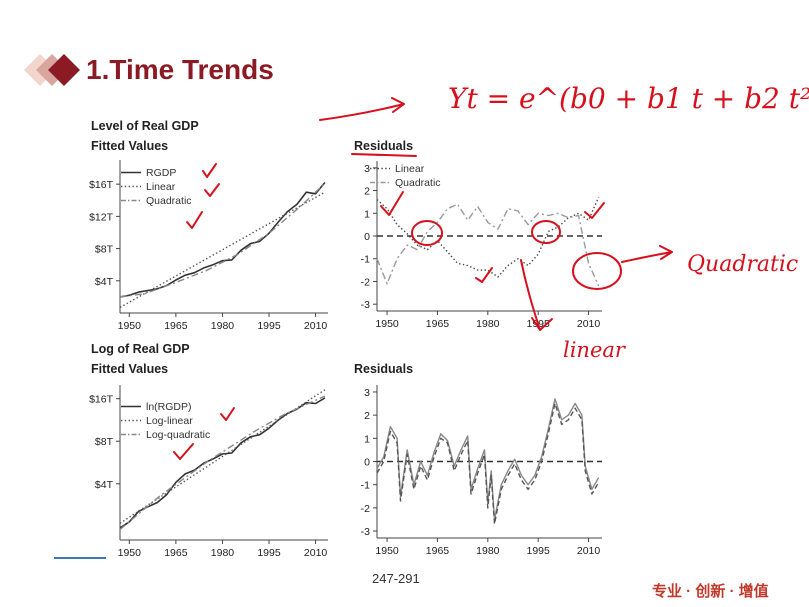 The image size is (809, 607). I want to click on chart3-title: Log of Real GDP, so click(140, 349).